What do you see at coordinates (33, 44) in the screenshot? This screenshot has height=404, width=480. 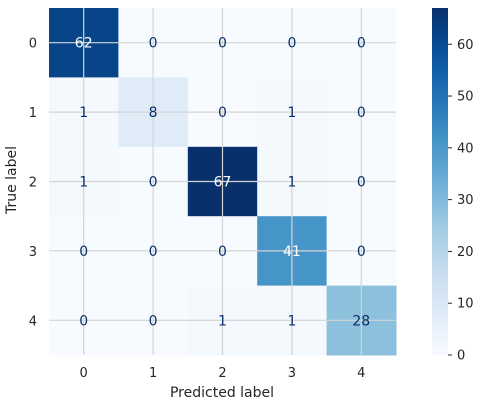 I see `y-tick-label: 0` at bounding box center [33, 44].